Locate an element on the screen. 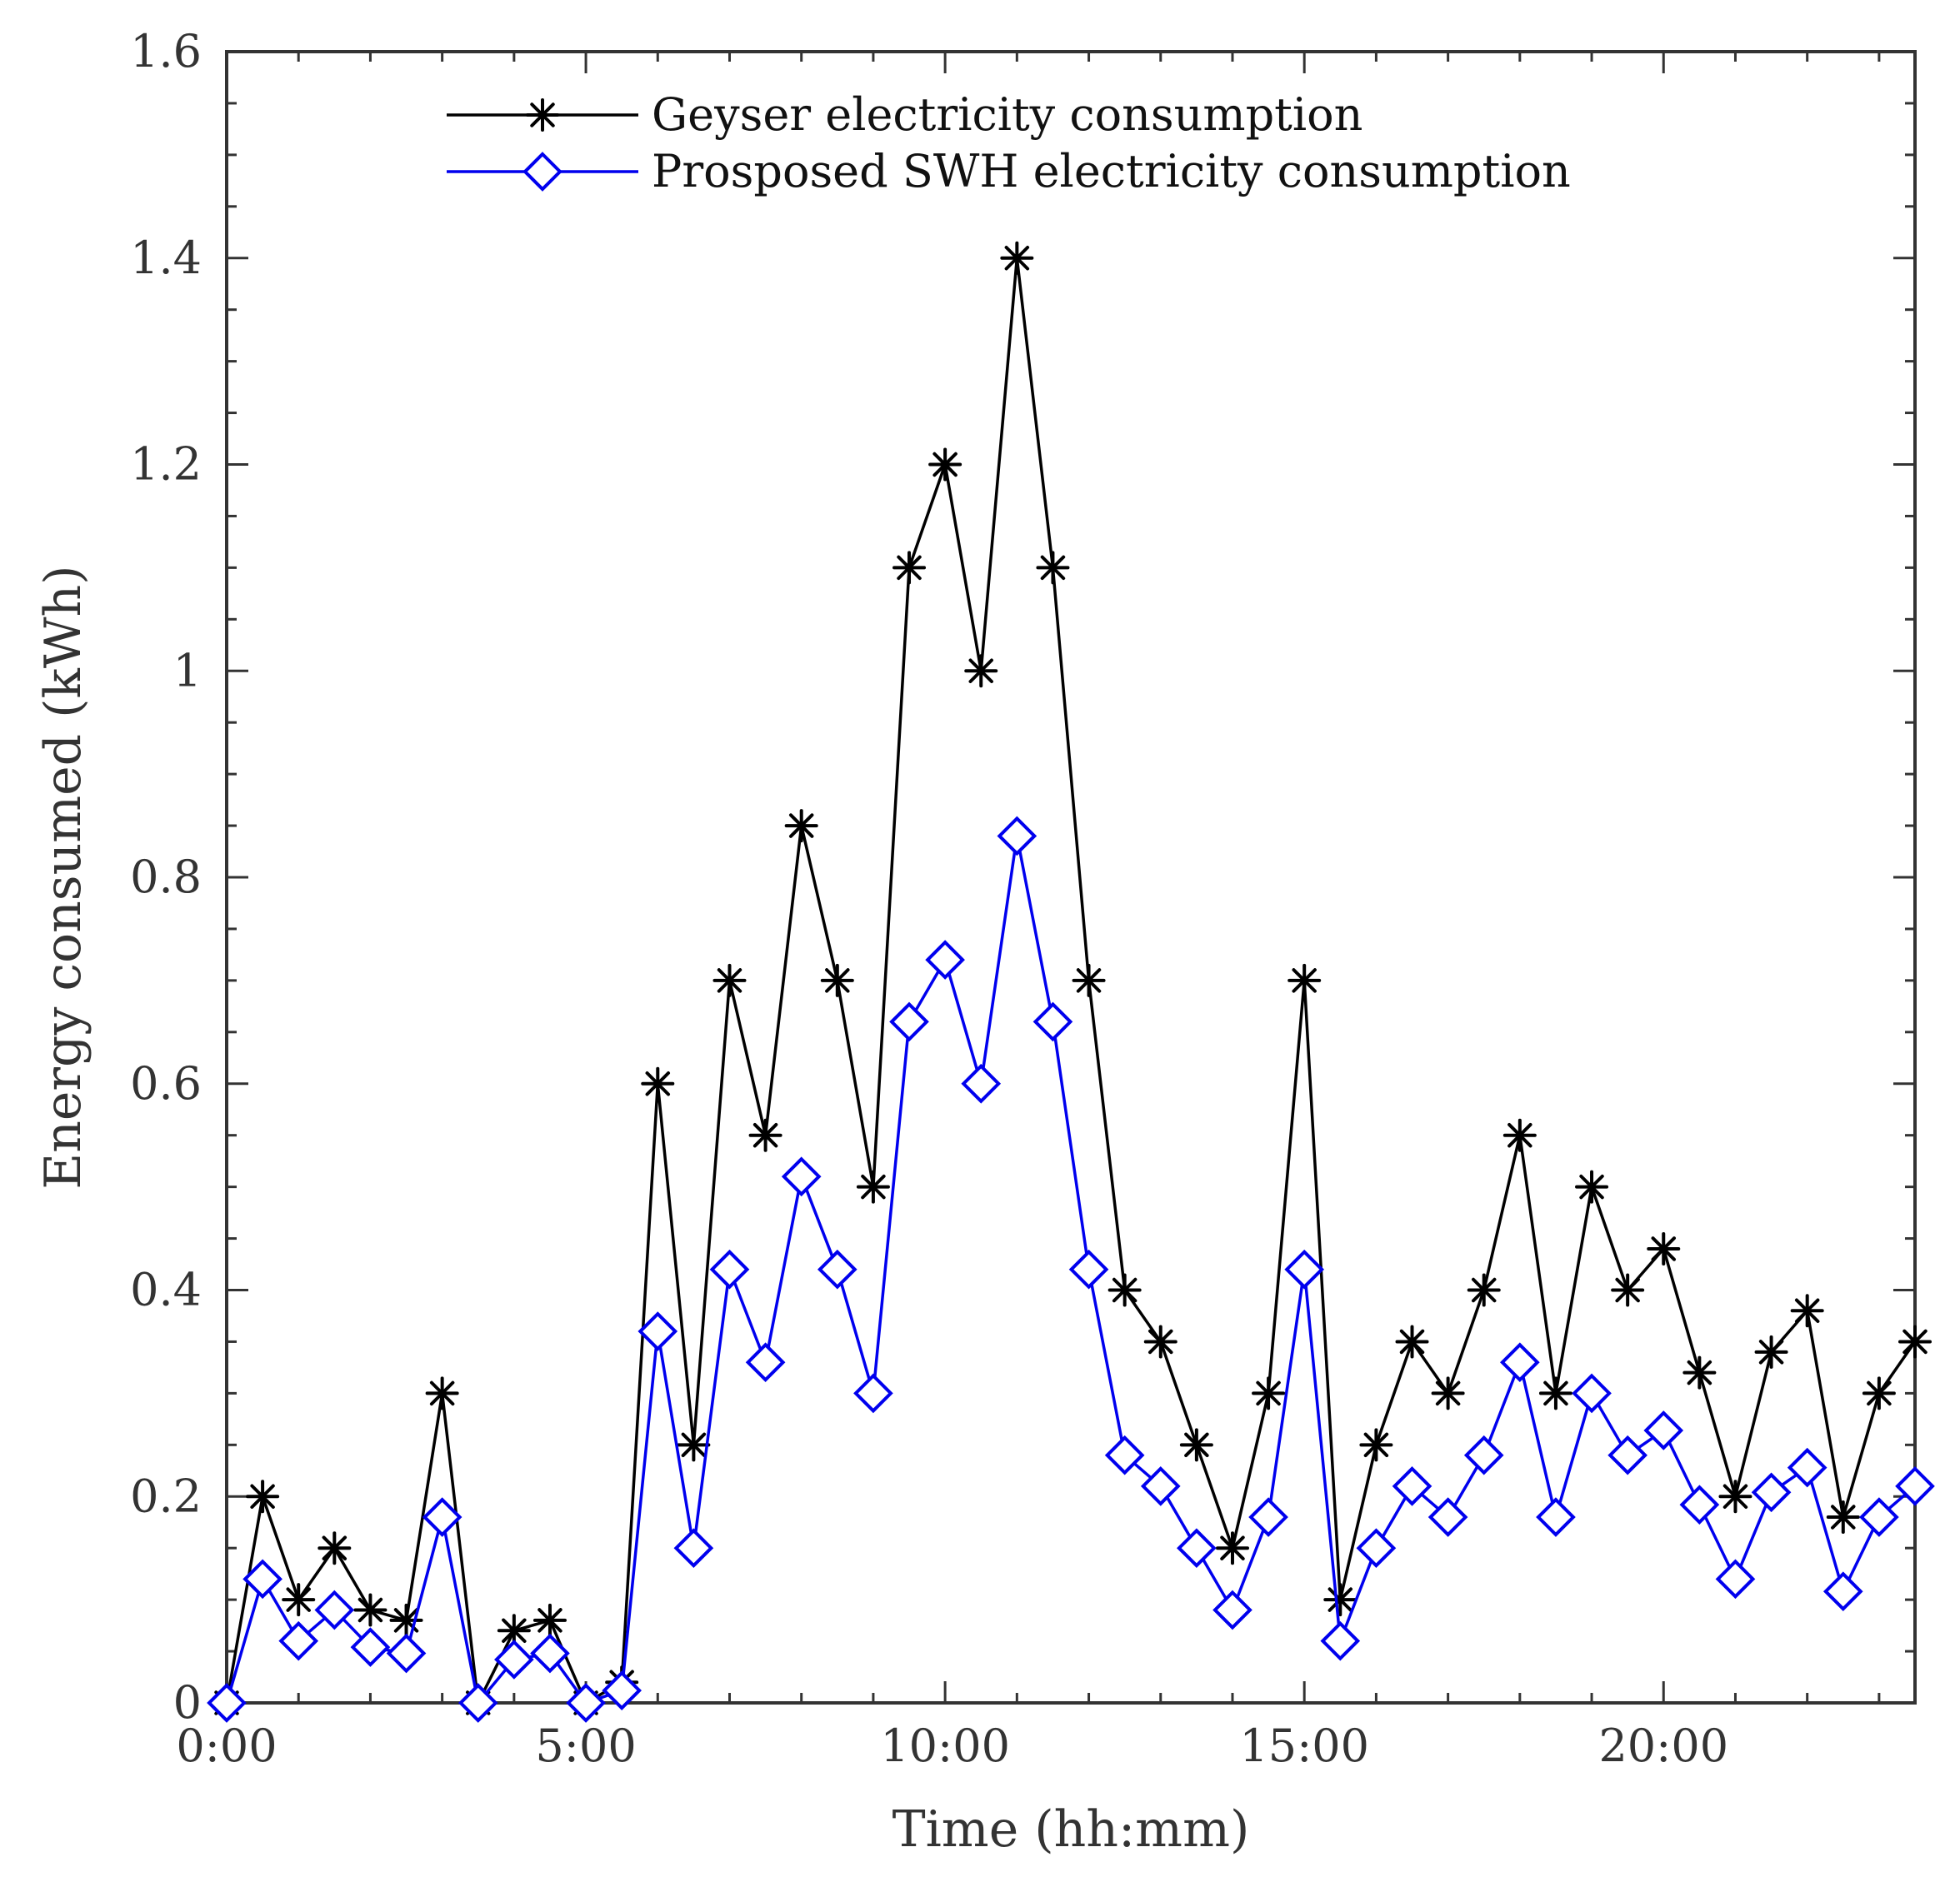 This screenshot has height=1897, width=1960. y-tick-label: 1 is located at coordinates (187, 670).